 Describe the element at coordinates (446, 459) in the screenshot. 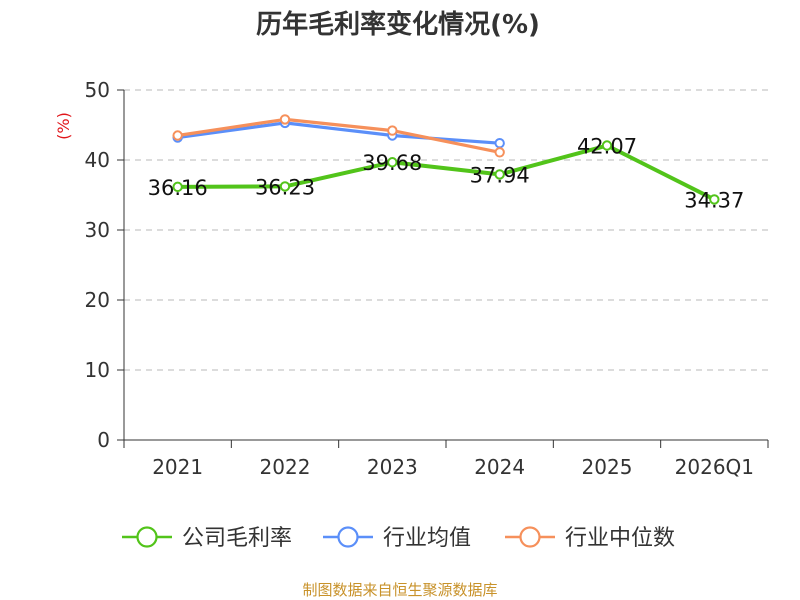

I see `x-axis-ticks: 2021 2022 2023 2024 2025 2026Q1` at that location.